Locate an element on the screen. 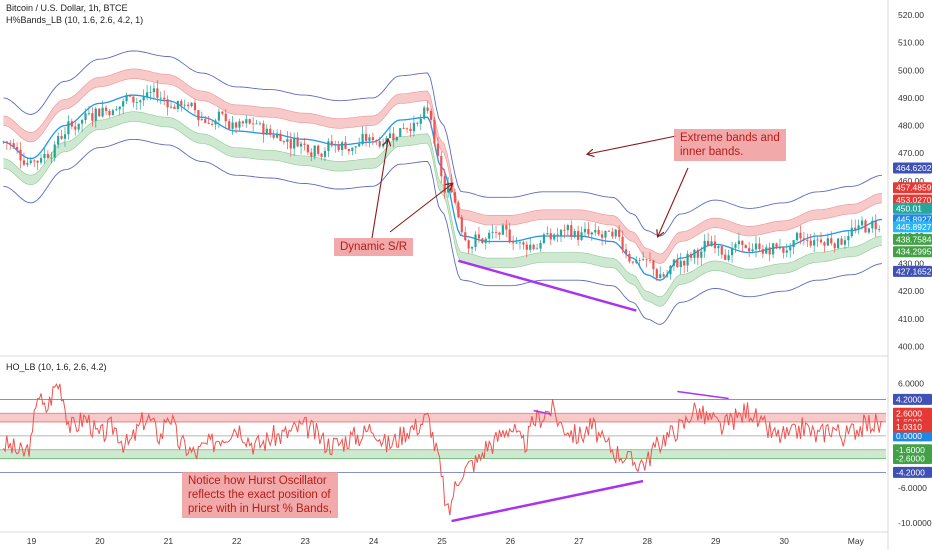  band-price-label: 427.1652 is located at coordinates (914, 271).